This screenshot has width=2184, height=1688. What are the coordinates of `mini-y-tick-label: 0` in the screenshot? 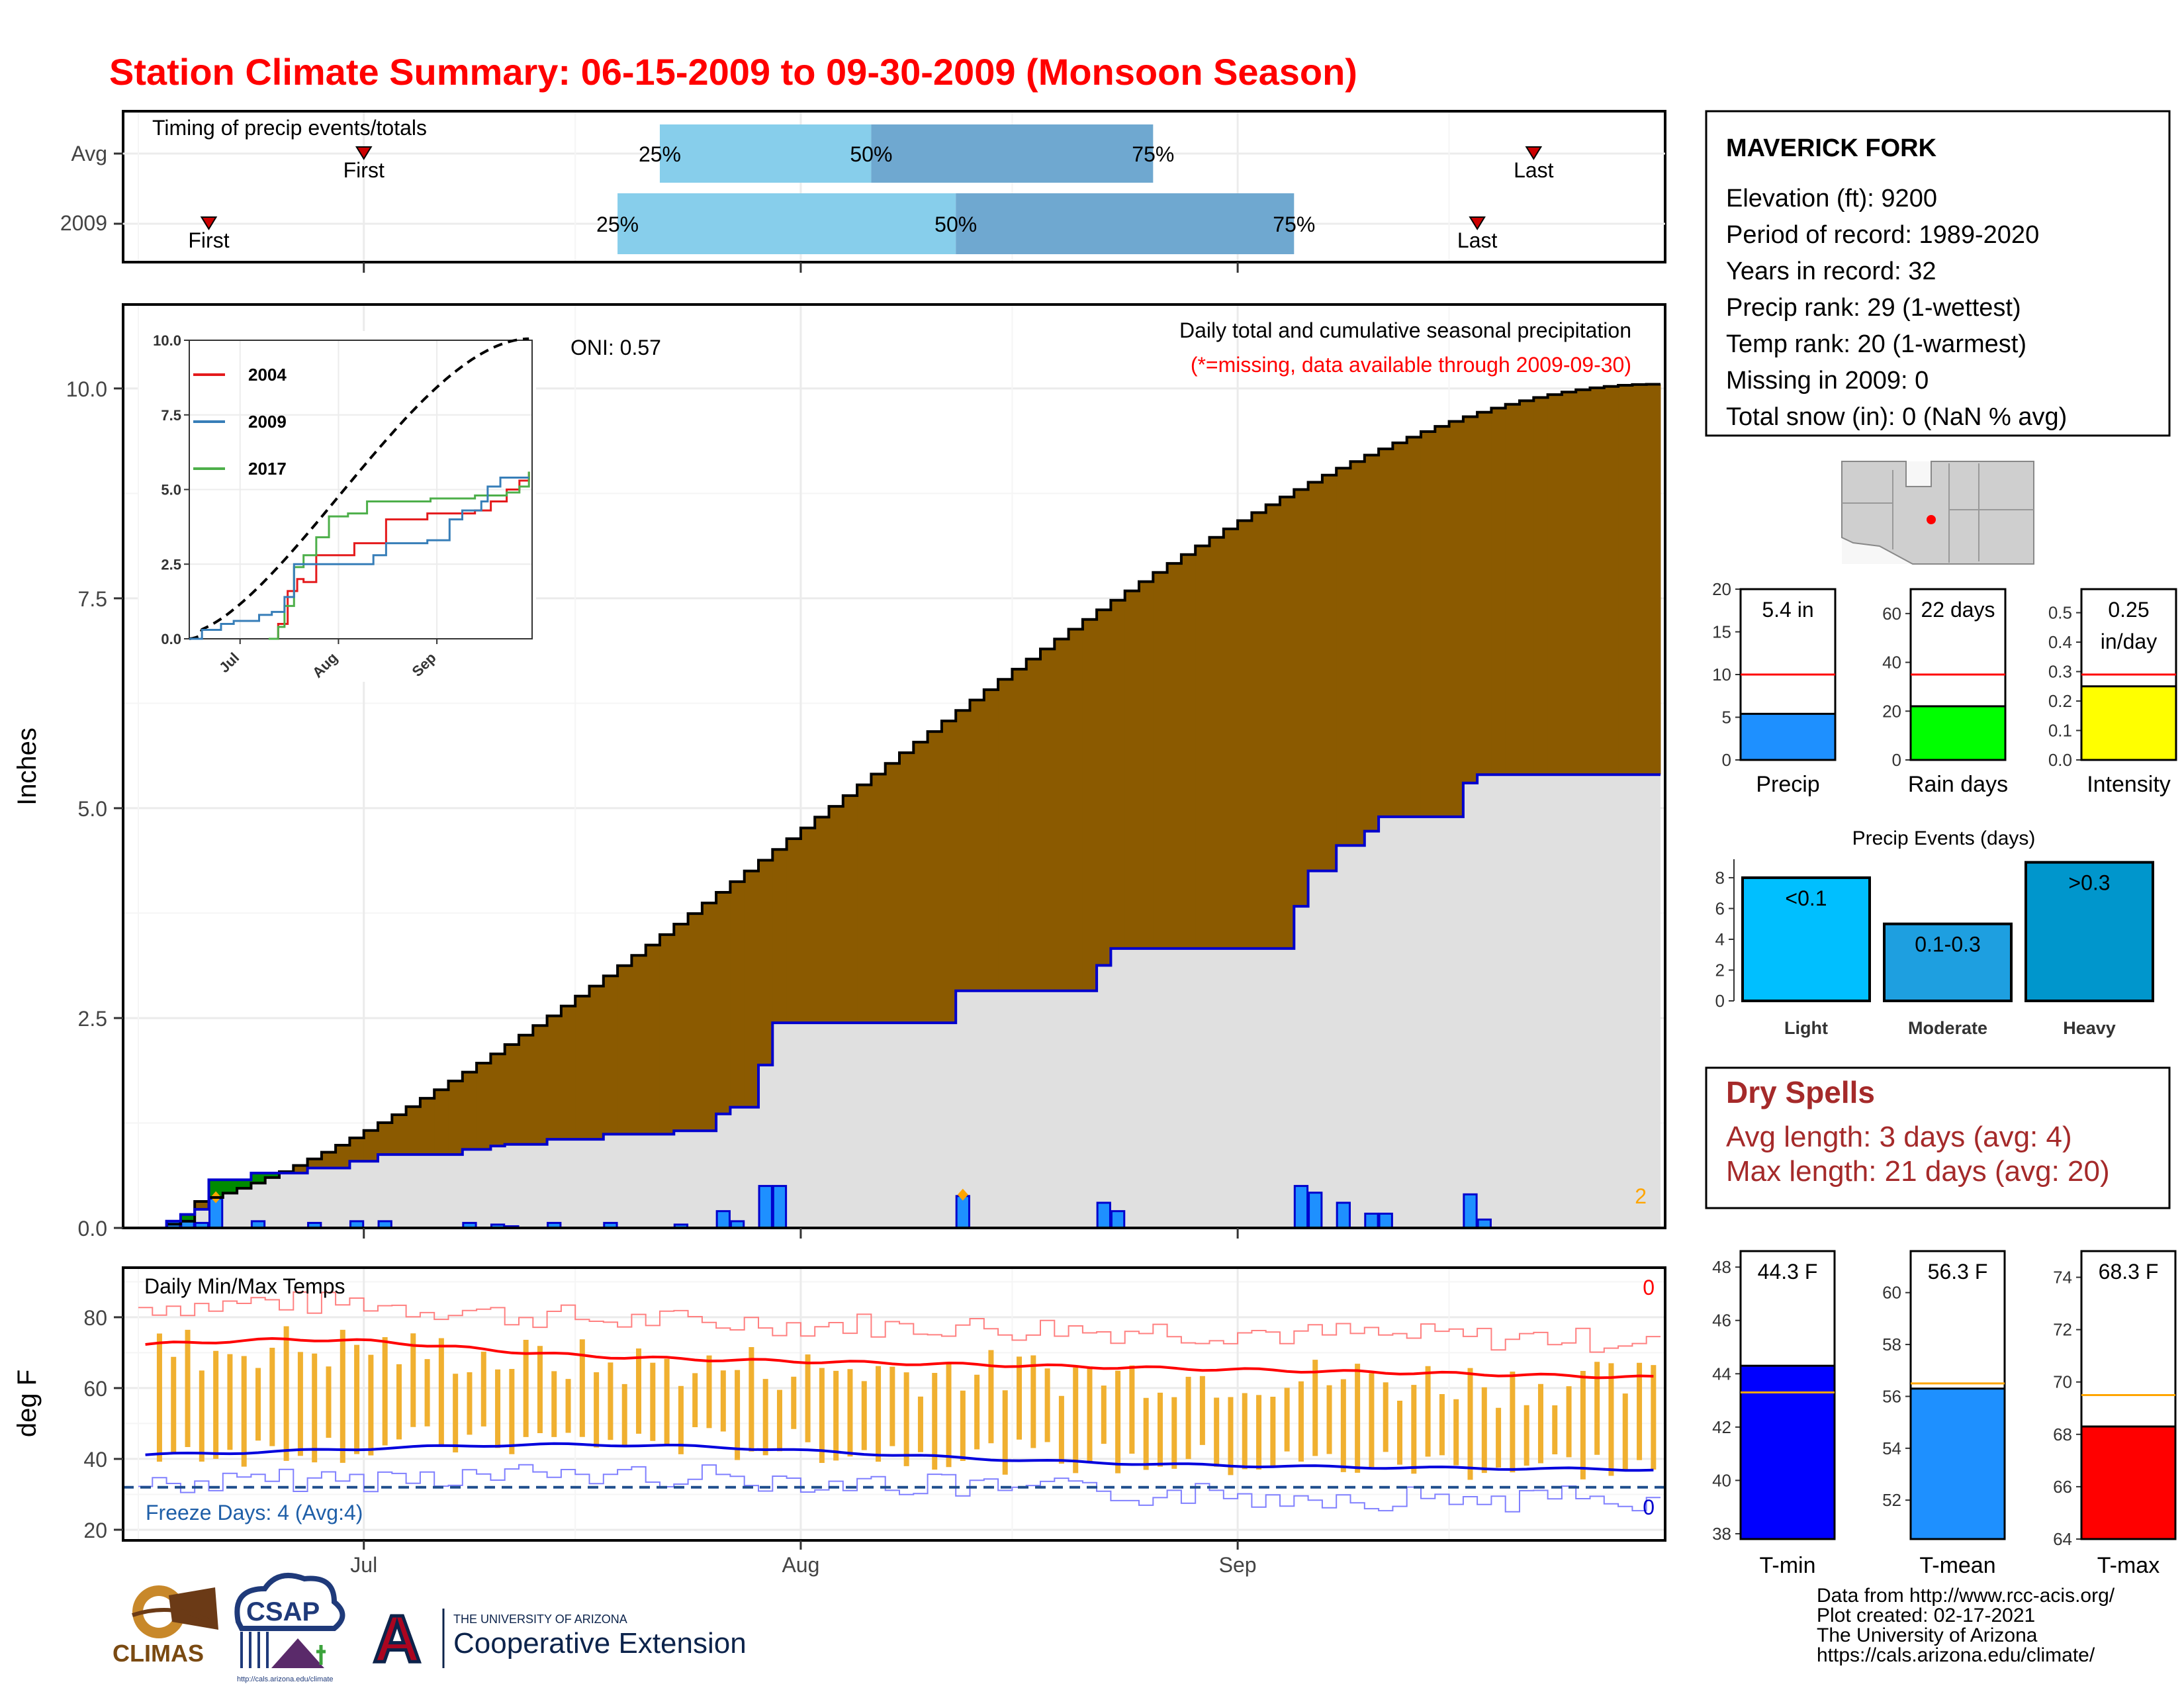 It's located at (1726, 760).